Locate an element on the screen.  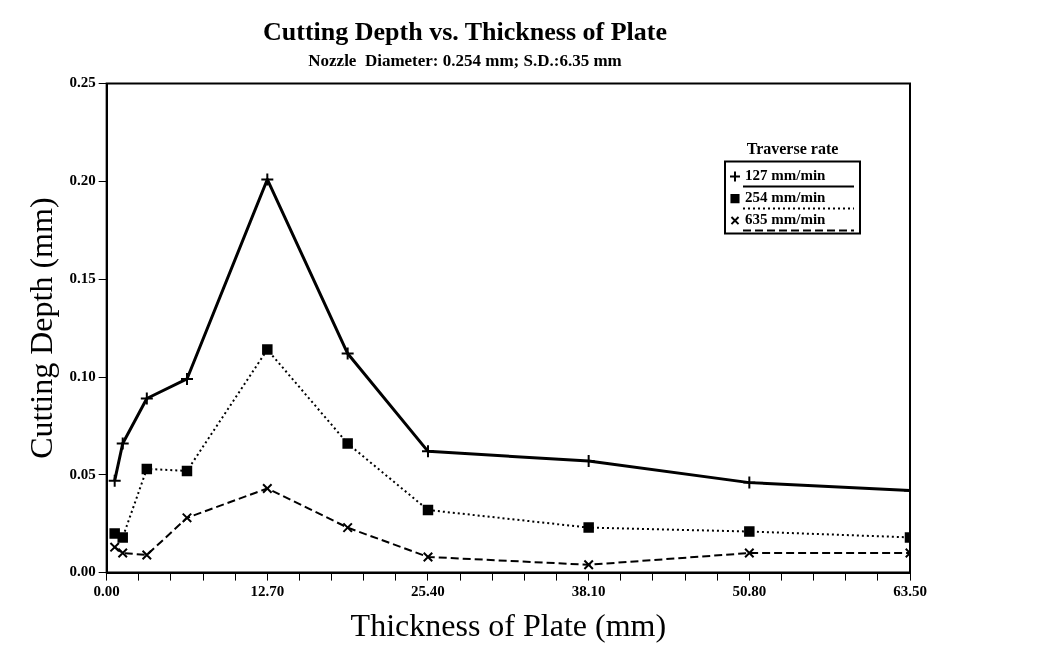
y-tick-label: 0.15 is located at coordinates (82, 278).